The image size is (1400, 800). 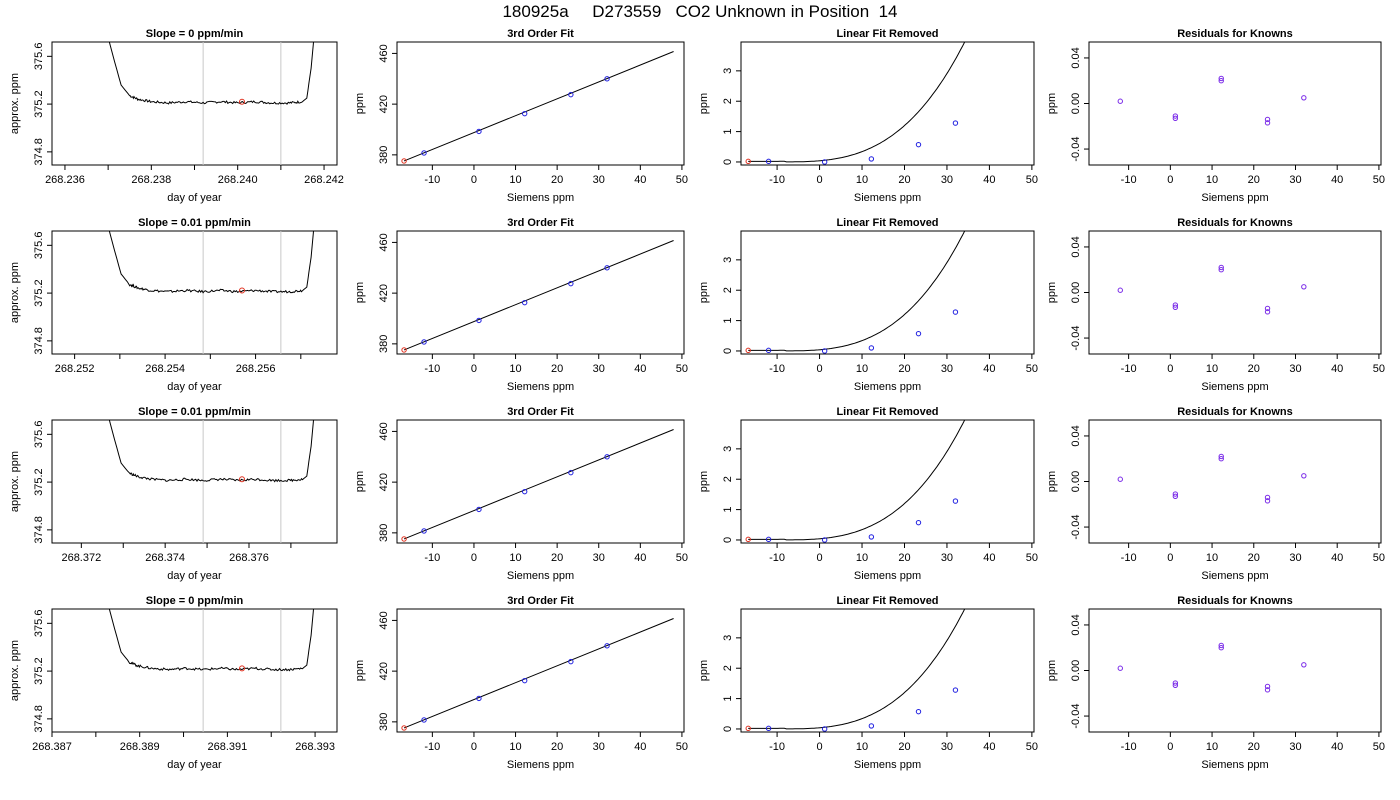 What do you see at coordinates (238, 180) in the screenshot?
I see `x-tick-label: 268.240` at bounding box center [238, 180].